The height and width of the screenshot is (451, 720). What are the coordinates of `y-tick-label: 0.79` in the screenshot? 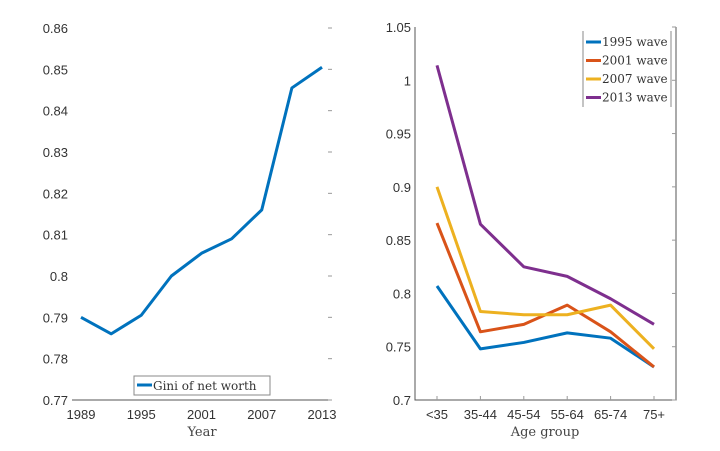 It's located at (55, 317).